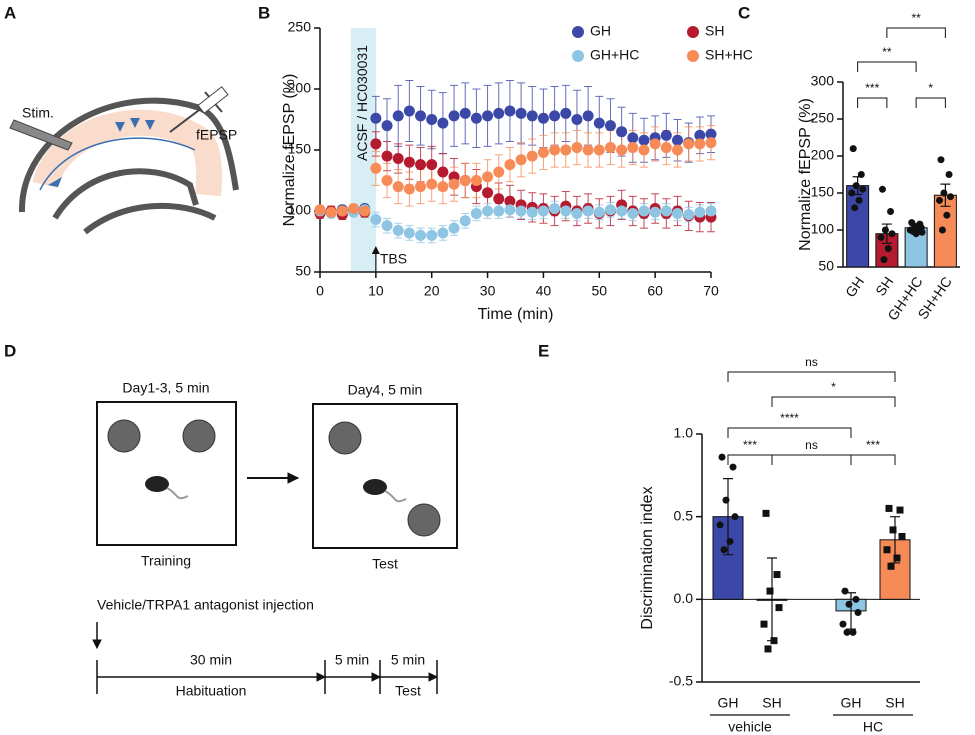 This screenshot has height=735, width=975. I want to click on panel-label: E, so click(543, 350).